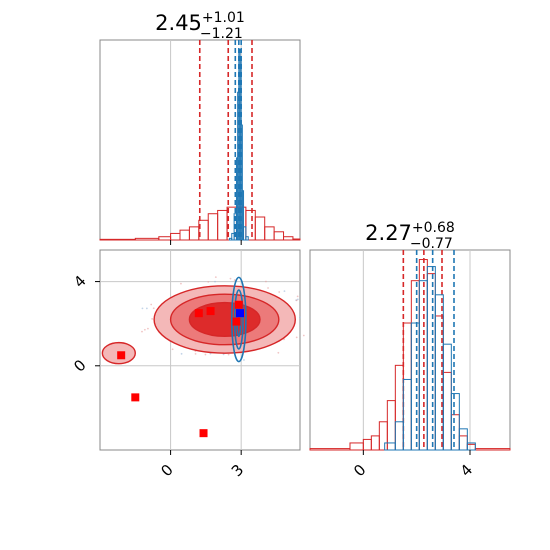  What do you see at coordinates (221, 34) in the screenshot?
I see `top-hist-title-lower: −1.21` at bounding box center [221, 34].